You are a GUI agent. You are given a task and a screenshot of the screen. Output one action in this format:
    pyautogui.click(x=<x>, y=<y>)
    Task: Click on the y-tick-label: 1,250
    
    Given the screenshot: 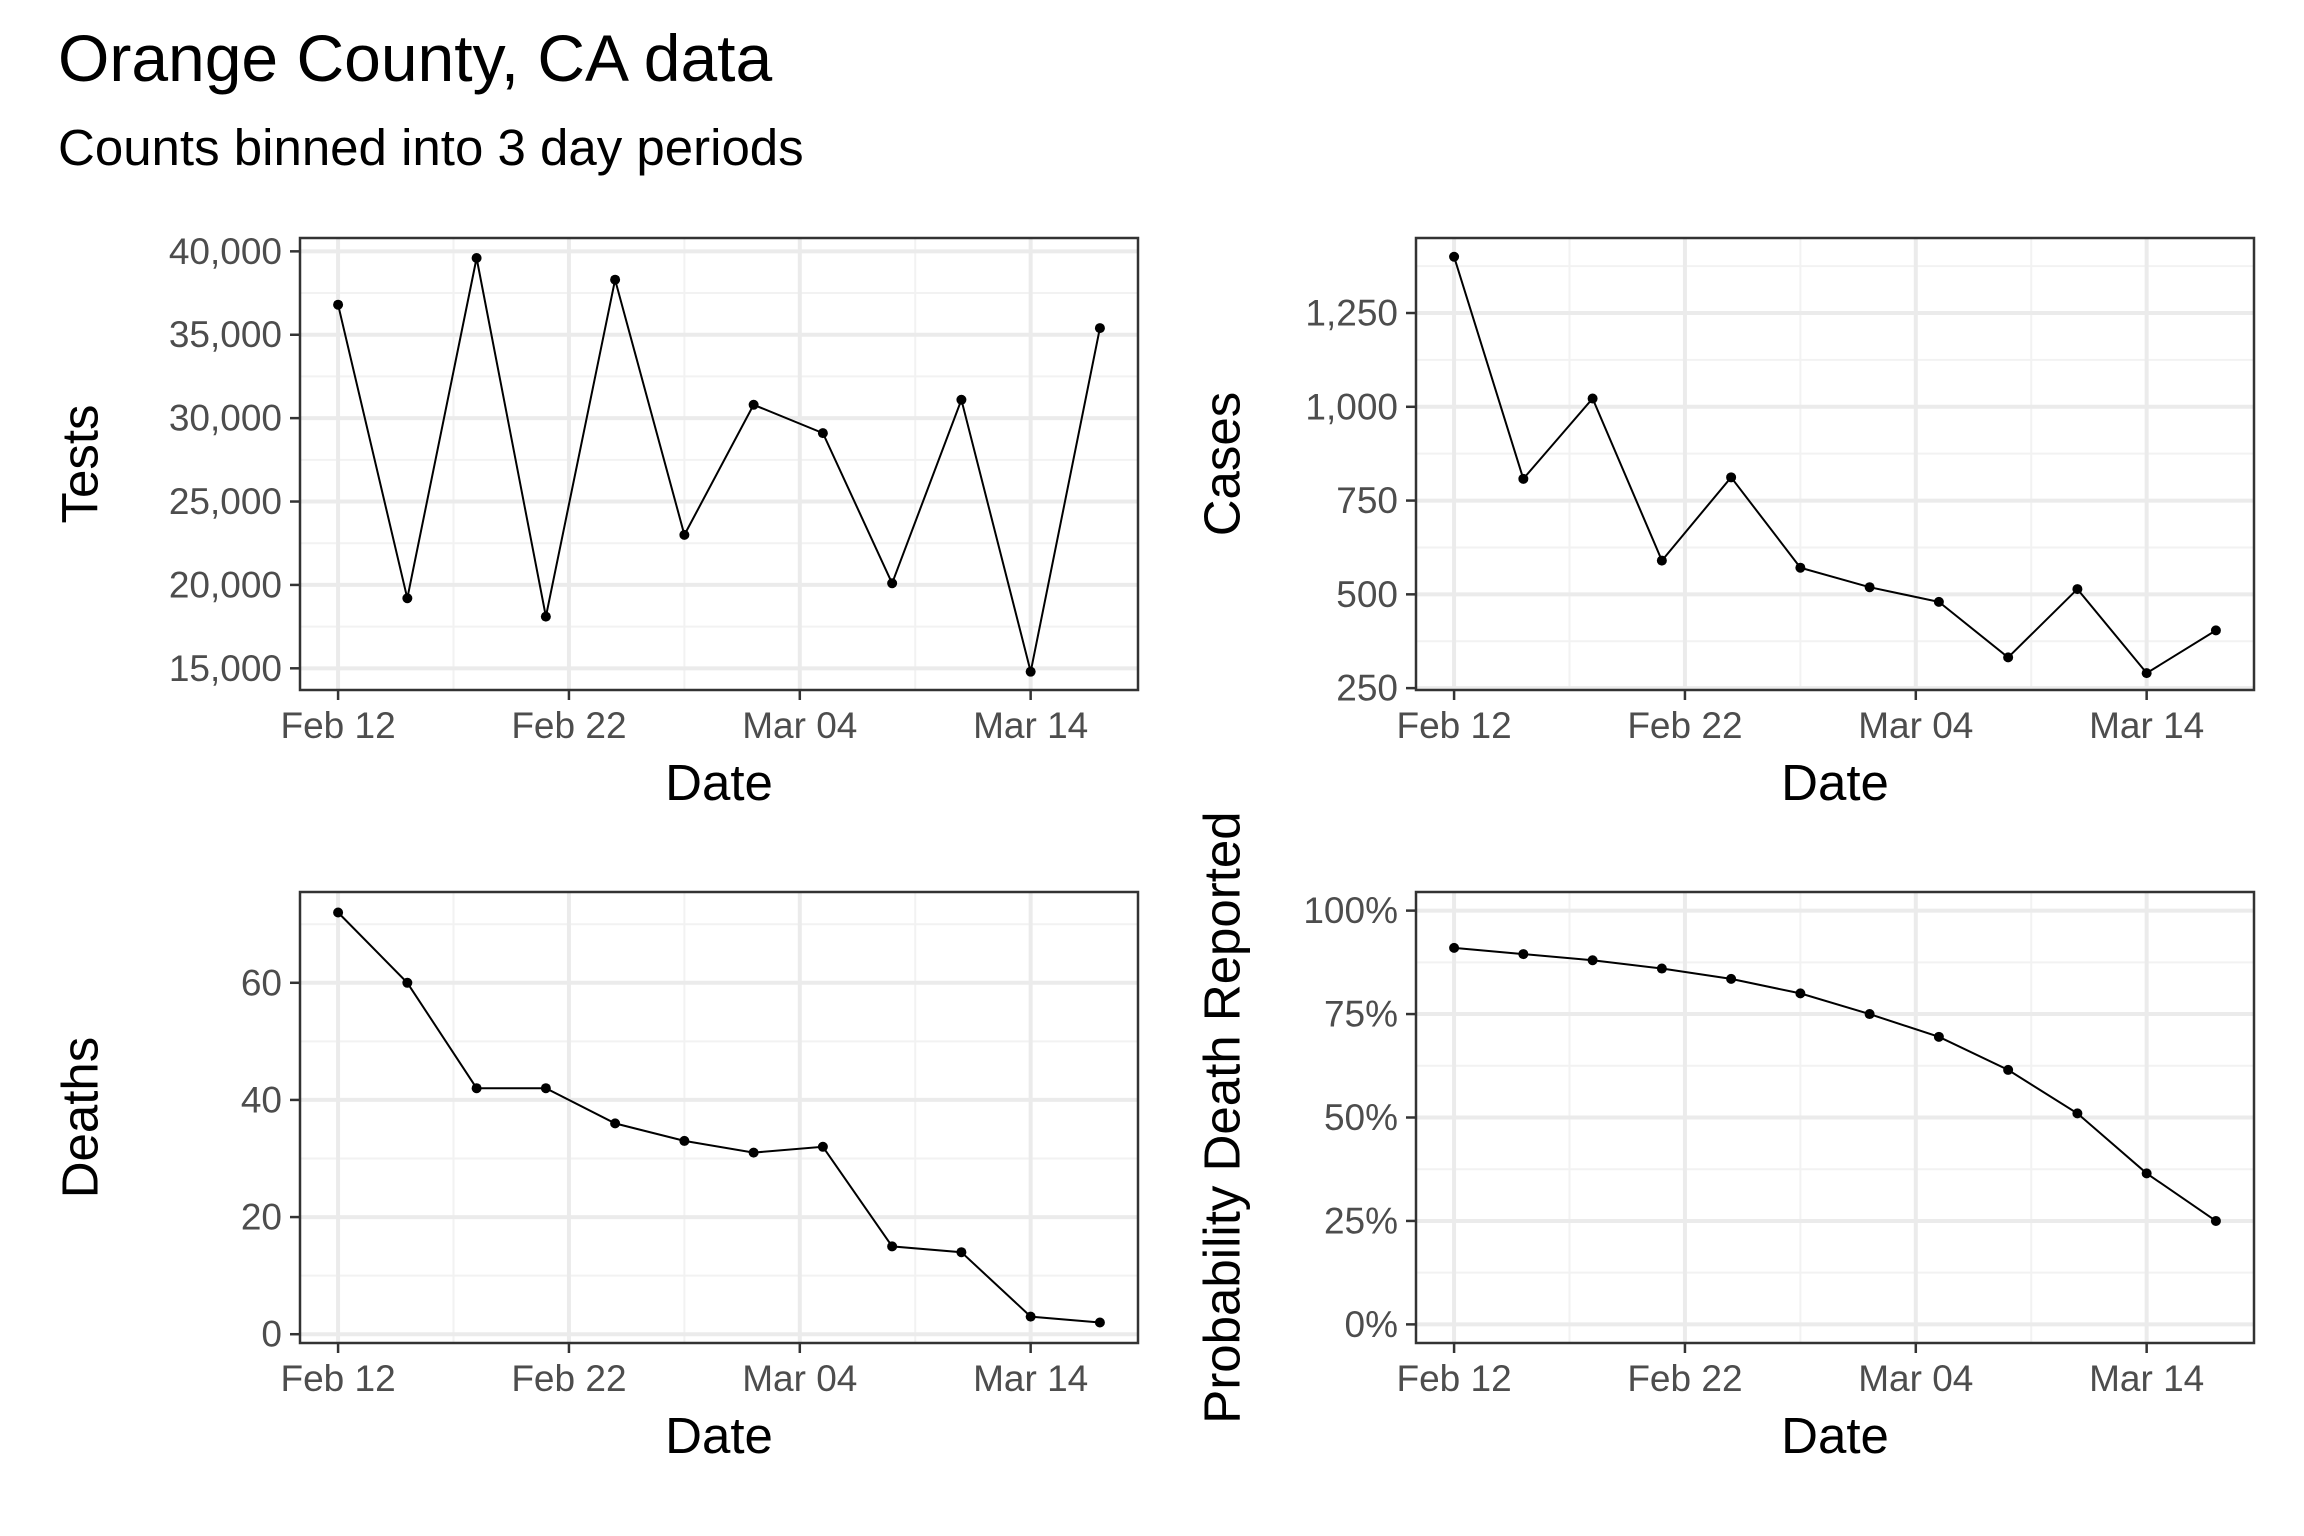 What is the action you would take?
    pyautogui.click(x=1351, y=313)
    